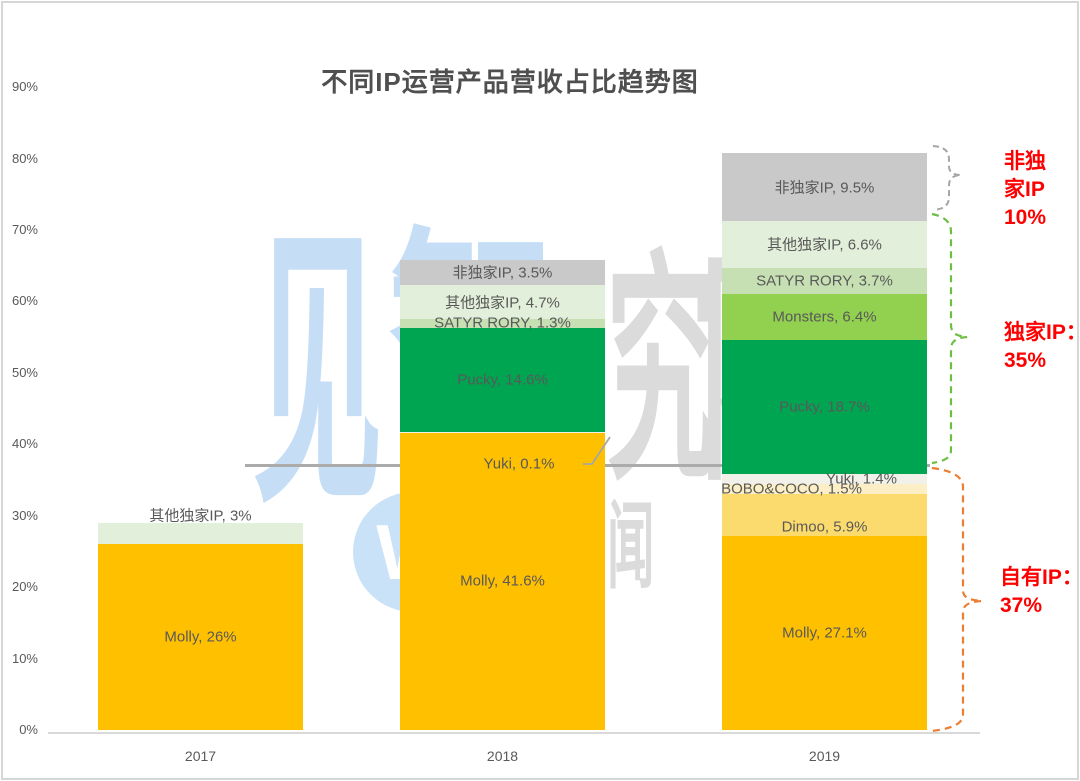 The height and width of the screenshot is (781, 1080). I want to click on chart-title: 不同IP运营产品营收占比趋势图, so click(510, 82).